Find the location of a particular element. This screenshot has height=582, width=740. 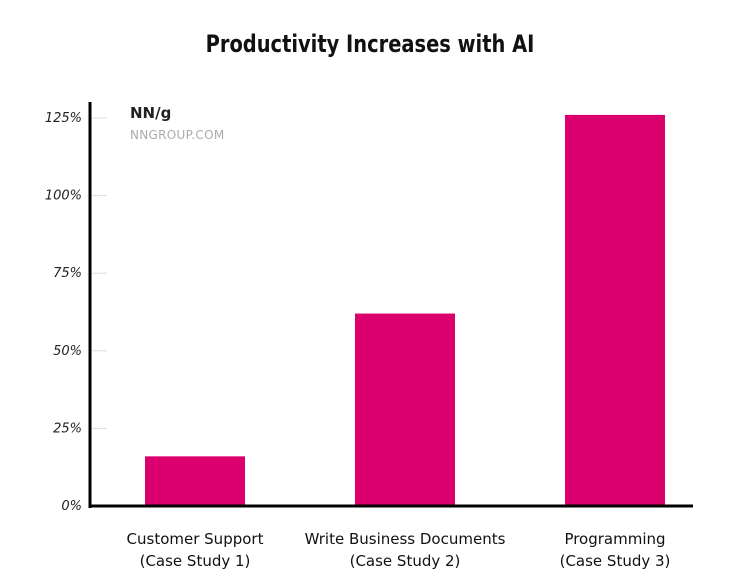

y-tick-label: 50% is located at coordinates (67, 351).